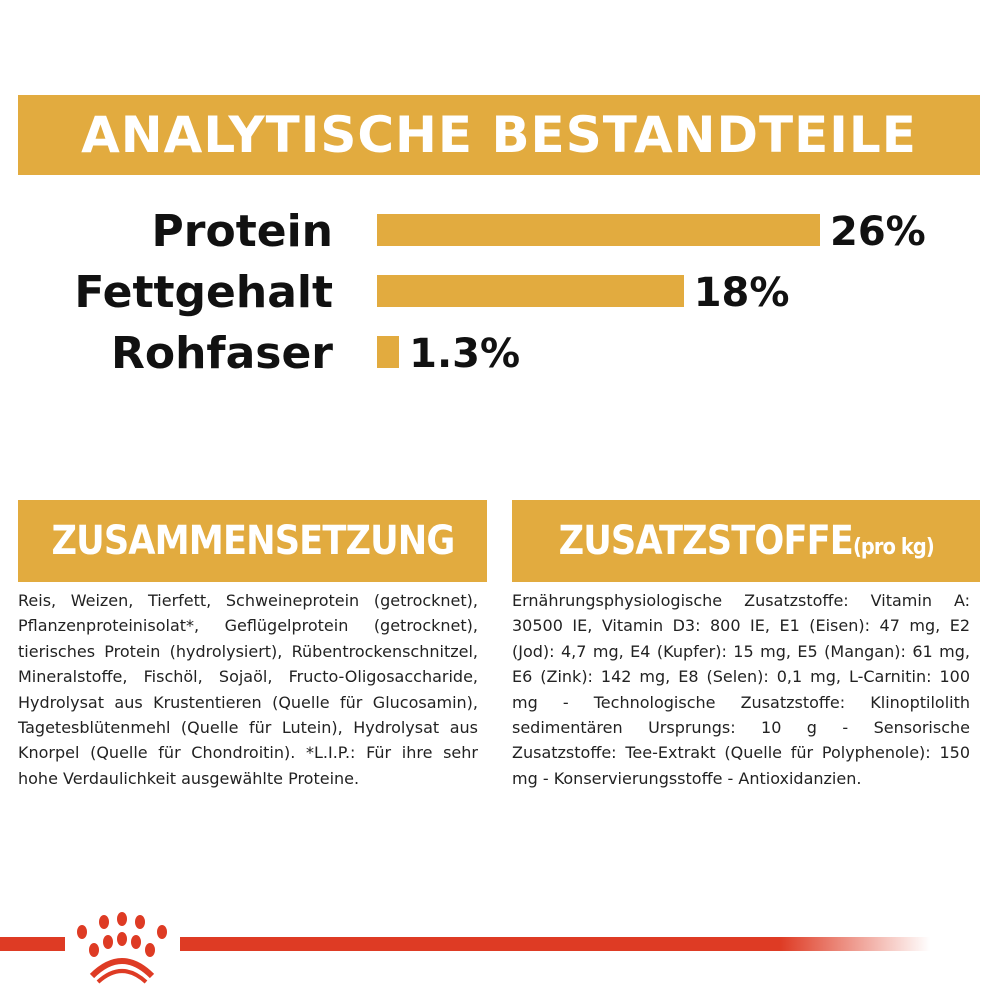  Describe the element at coordinates (203, 292) in the screenshot. I see `analytics-label: Fettgehalt` at that location.